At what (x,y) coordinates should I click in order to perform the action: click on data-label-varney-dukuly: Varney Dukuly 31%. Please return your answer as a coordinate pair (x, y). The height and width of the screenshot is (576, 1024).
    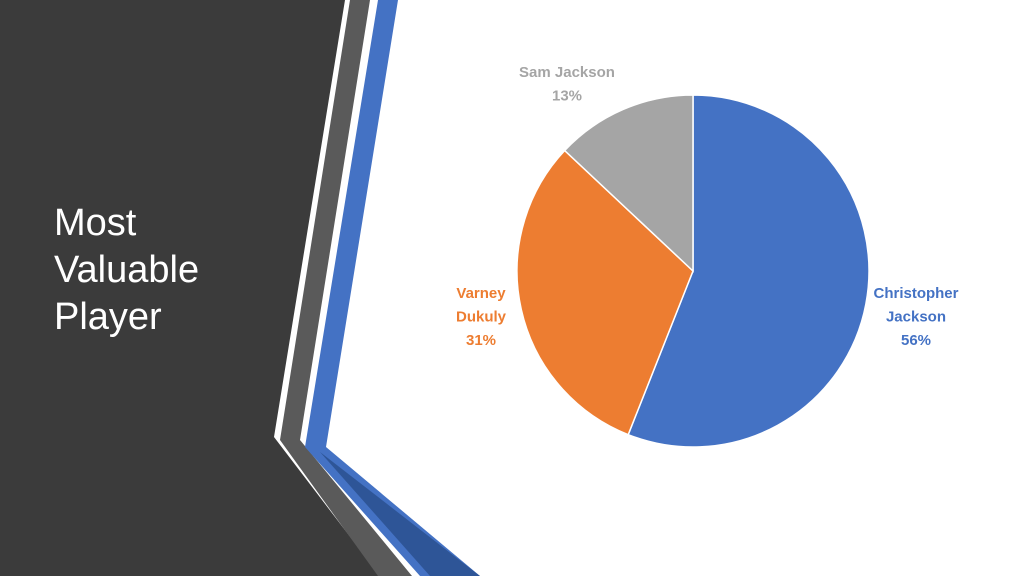
    Looking at the image, I should click on (481, 317).